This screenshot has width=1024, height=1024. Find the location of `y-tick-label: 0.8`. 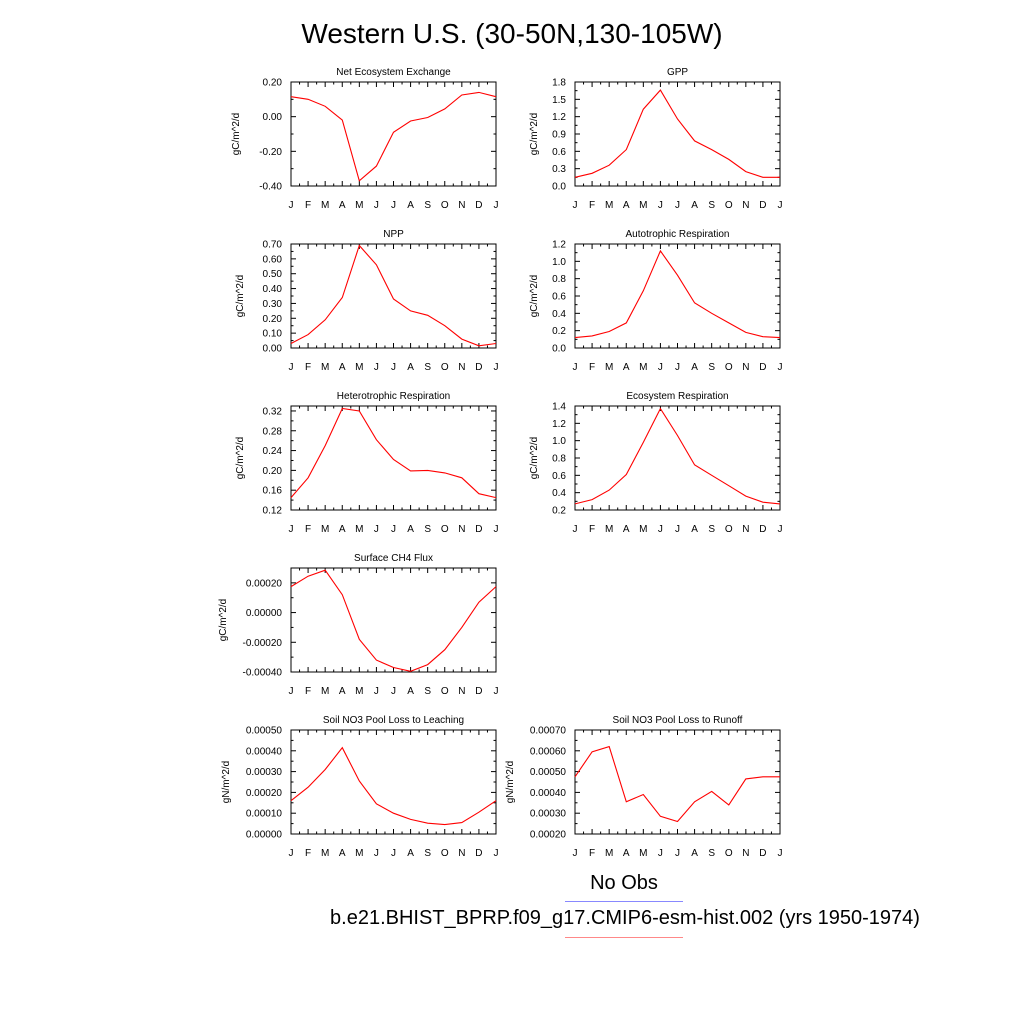

y-tick-label: 0.8 is located at coordinates (559, 459).